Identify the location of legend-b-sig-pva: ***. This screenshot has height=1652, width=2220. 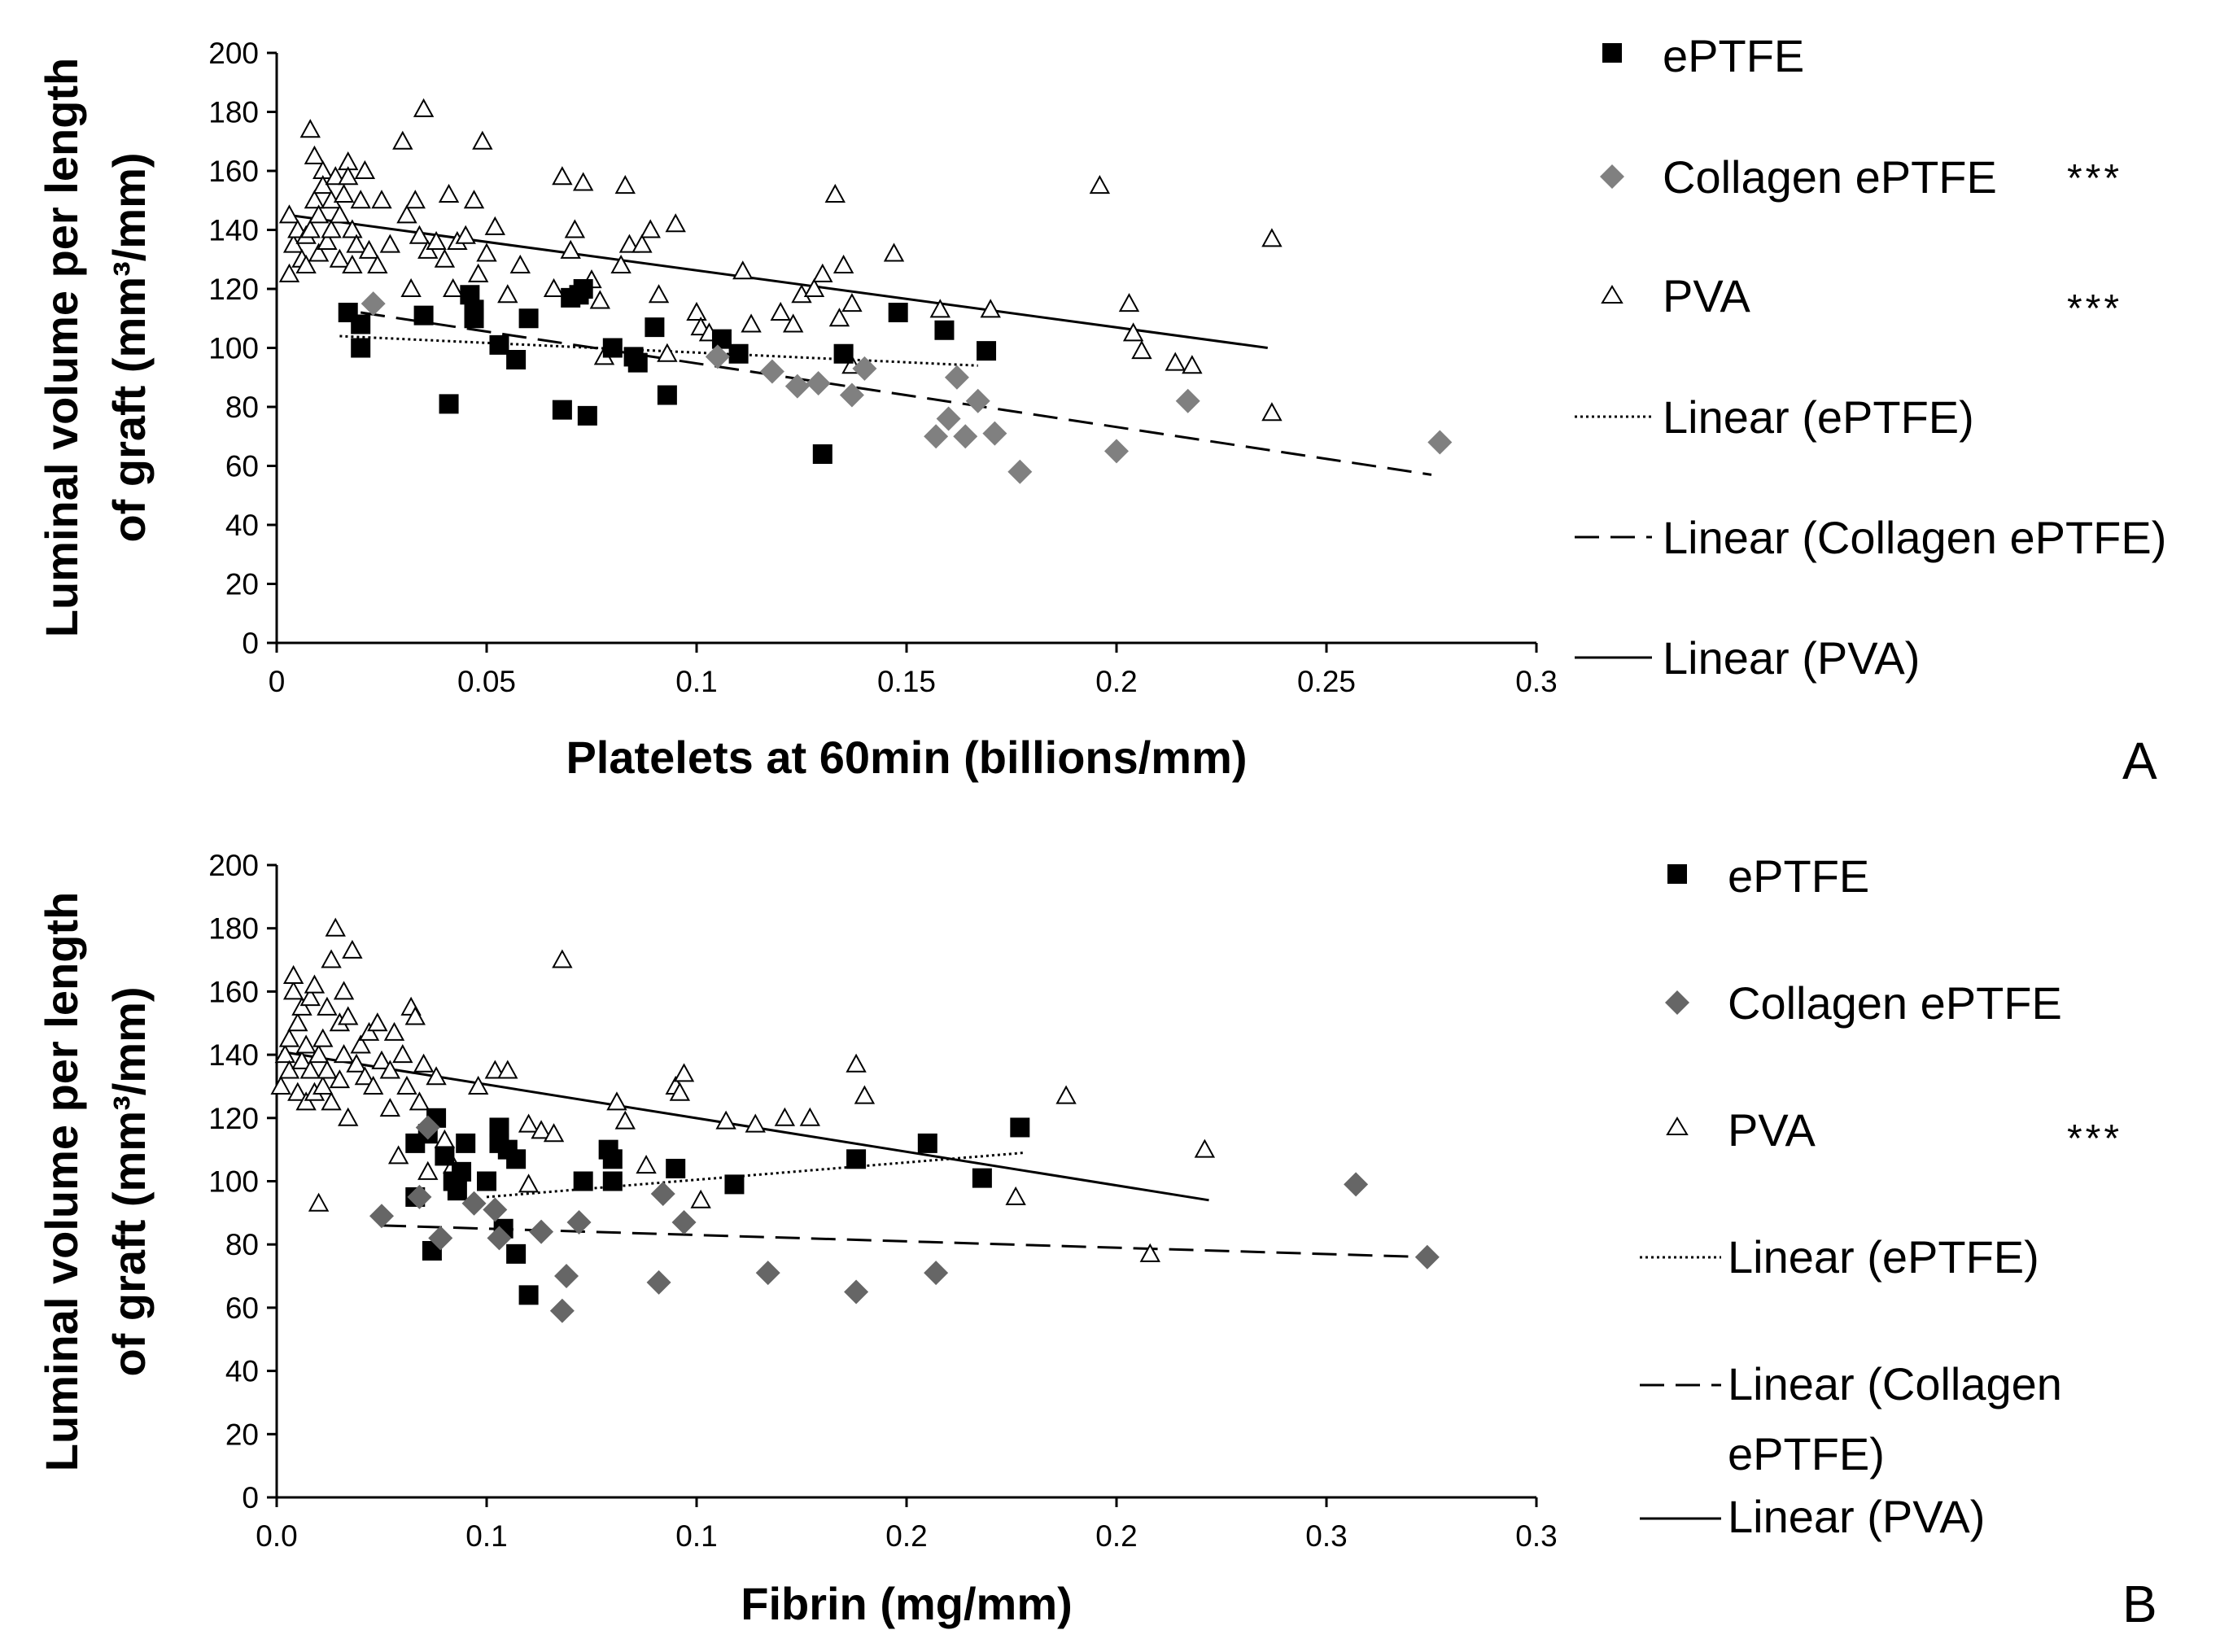
(2095, 1138).